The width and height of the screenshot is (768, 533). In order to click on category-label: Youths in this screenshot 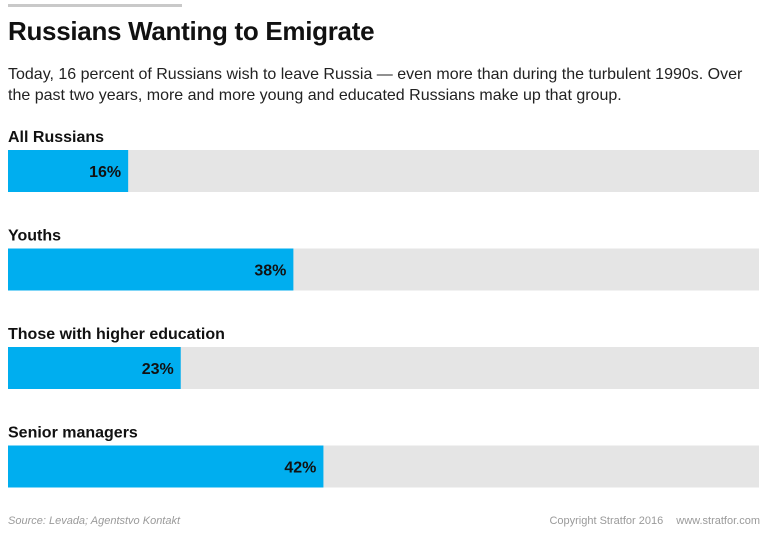, I will do `click(34, 236)`.